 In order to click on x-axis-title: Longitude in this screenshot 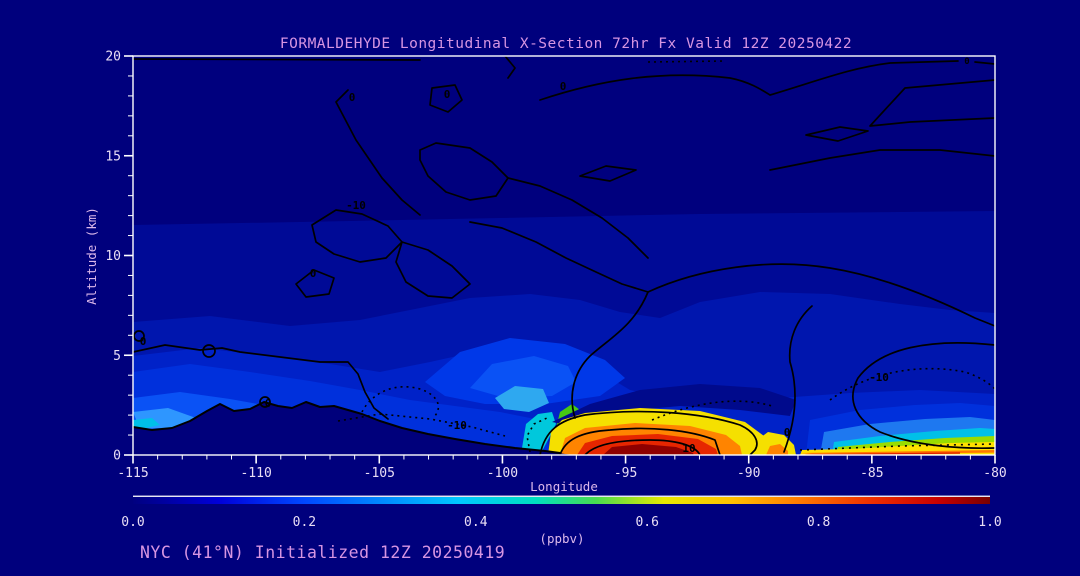, I will do `click(564, 486)`.